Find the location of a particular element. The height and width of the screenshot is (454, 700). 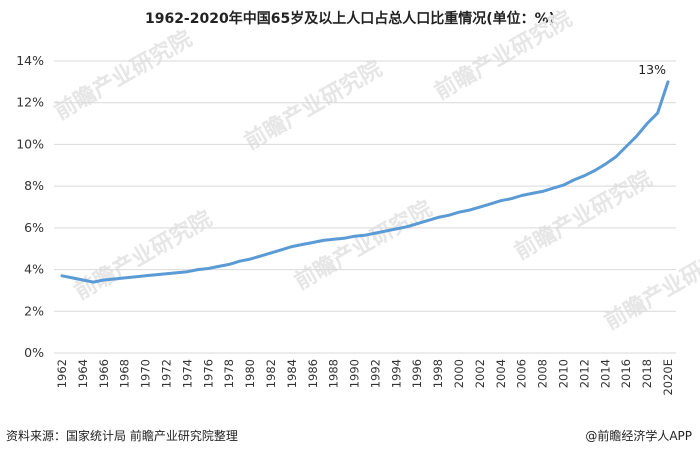

x-tick-label: 1976 is located at coordinates (208, 373).